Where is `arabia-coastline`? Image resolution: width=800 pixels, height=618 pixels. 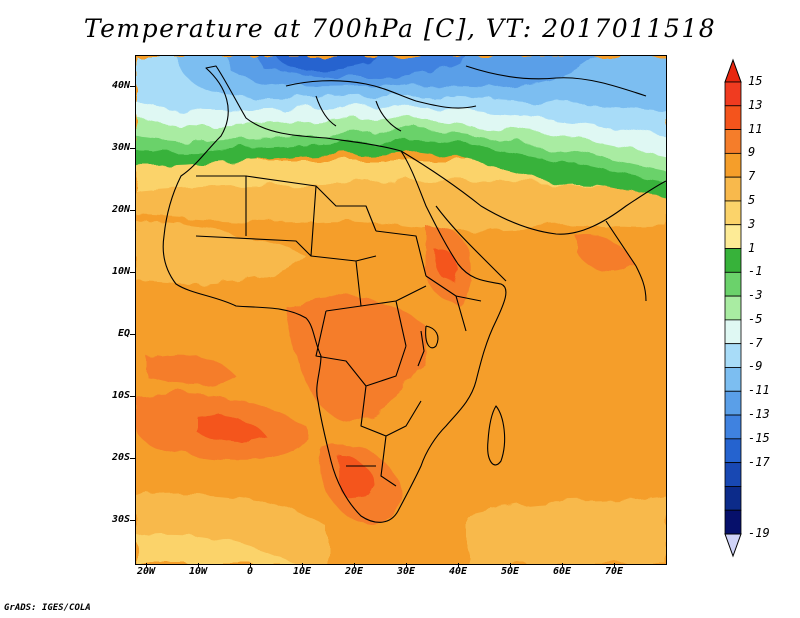
arabia-coastline is located at coordinates (533, 192).